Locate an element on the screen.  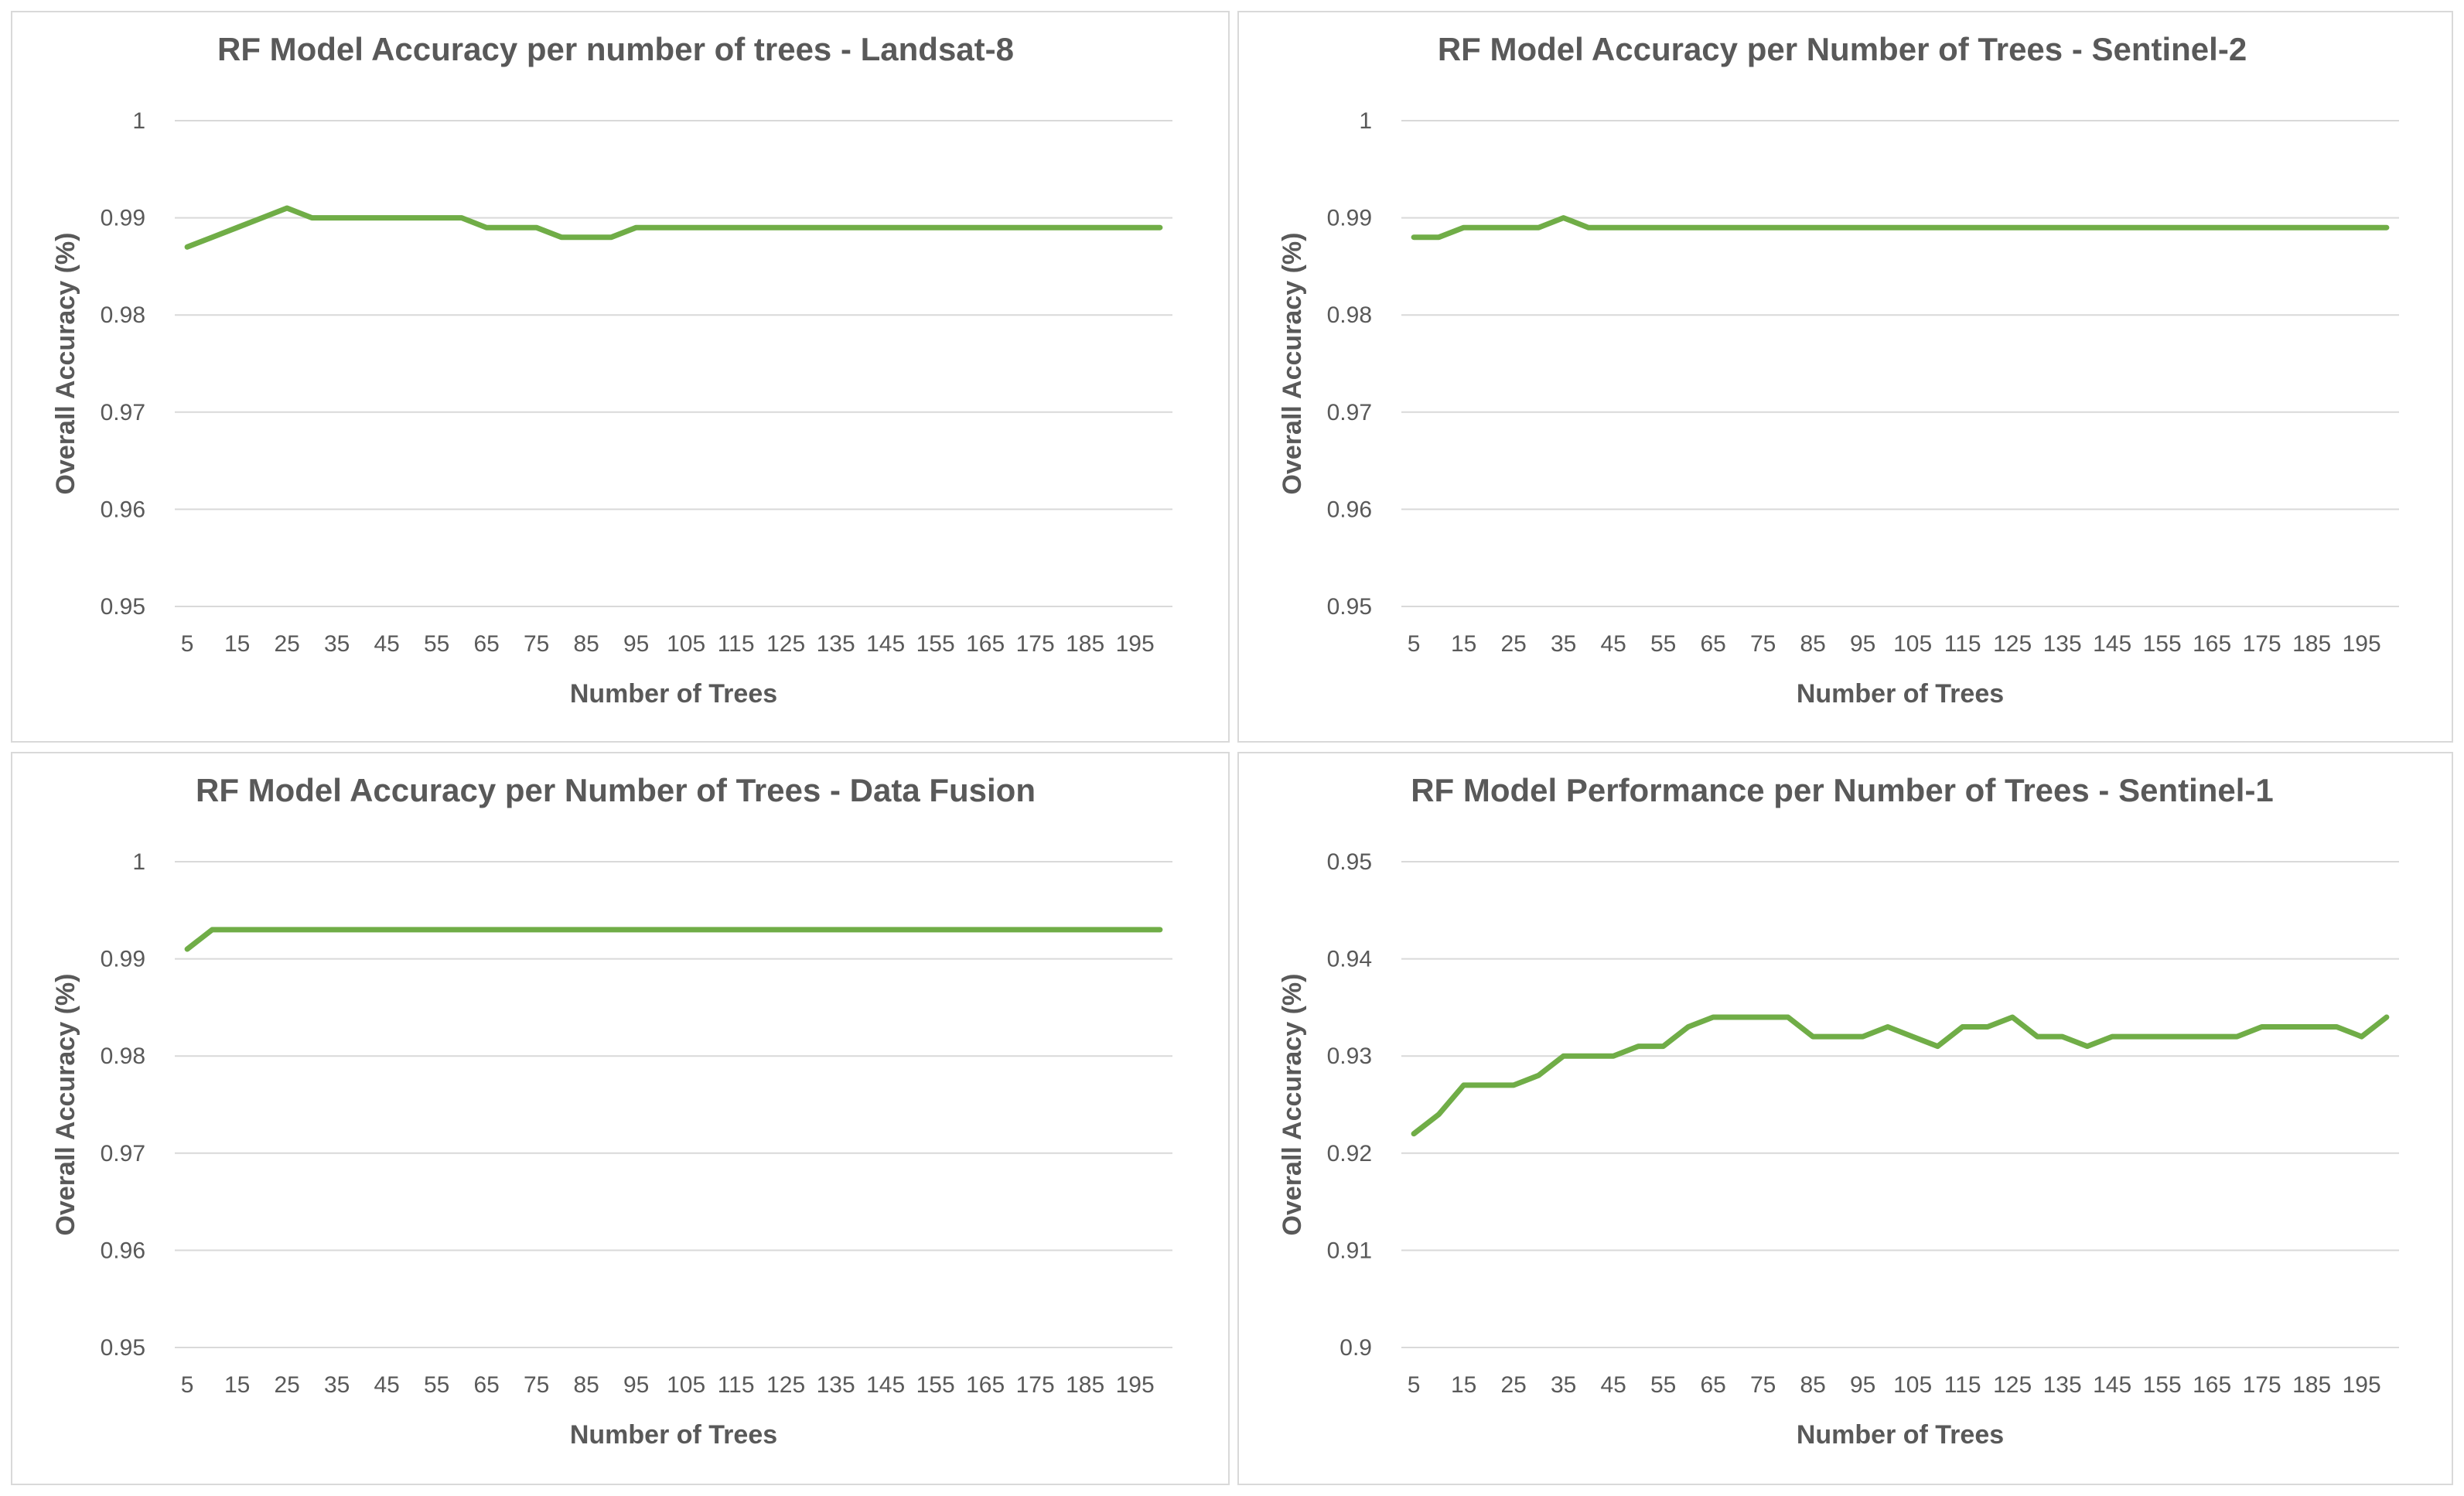
x-tick-label: 155 is located at coordinates (936, 644).